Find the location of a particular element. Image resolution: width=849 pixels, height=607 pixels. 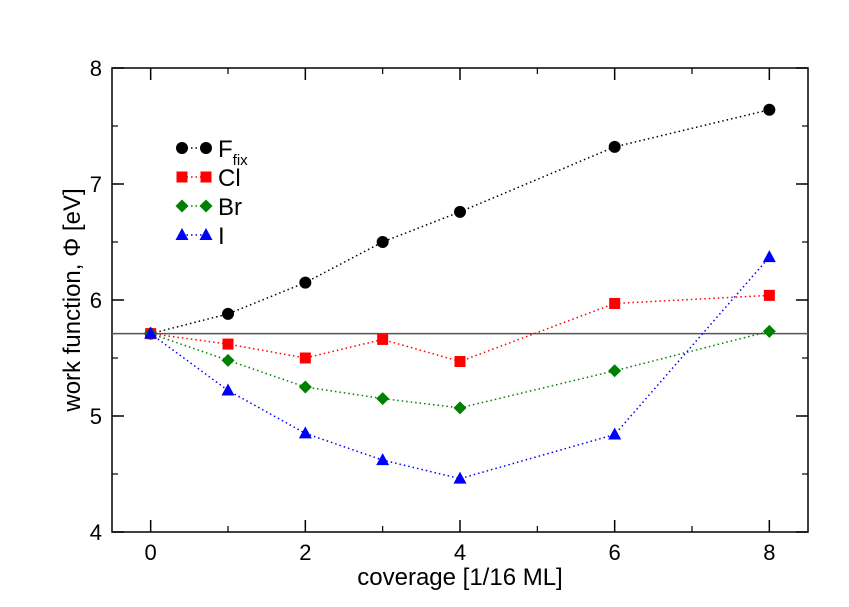

y-tick-label: 4 is located at coordinates (96, 532).